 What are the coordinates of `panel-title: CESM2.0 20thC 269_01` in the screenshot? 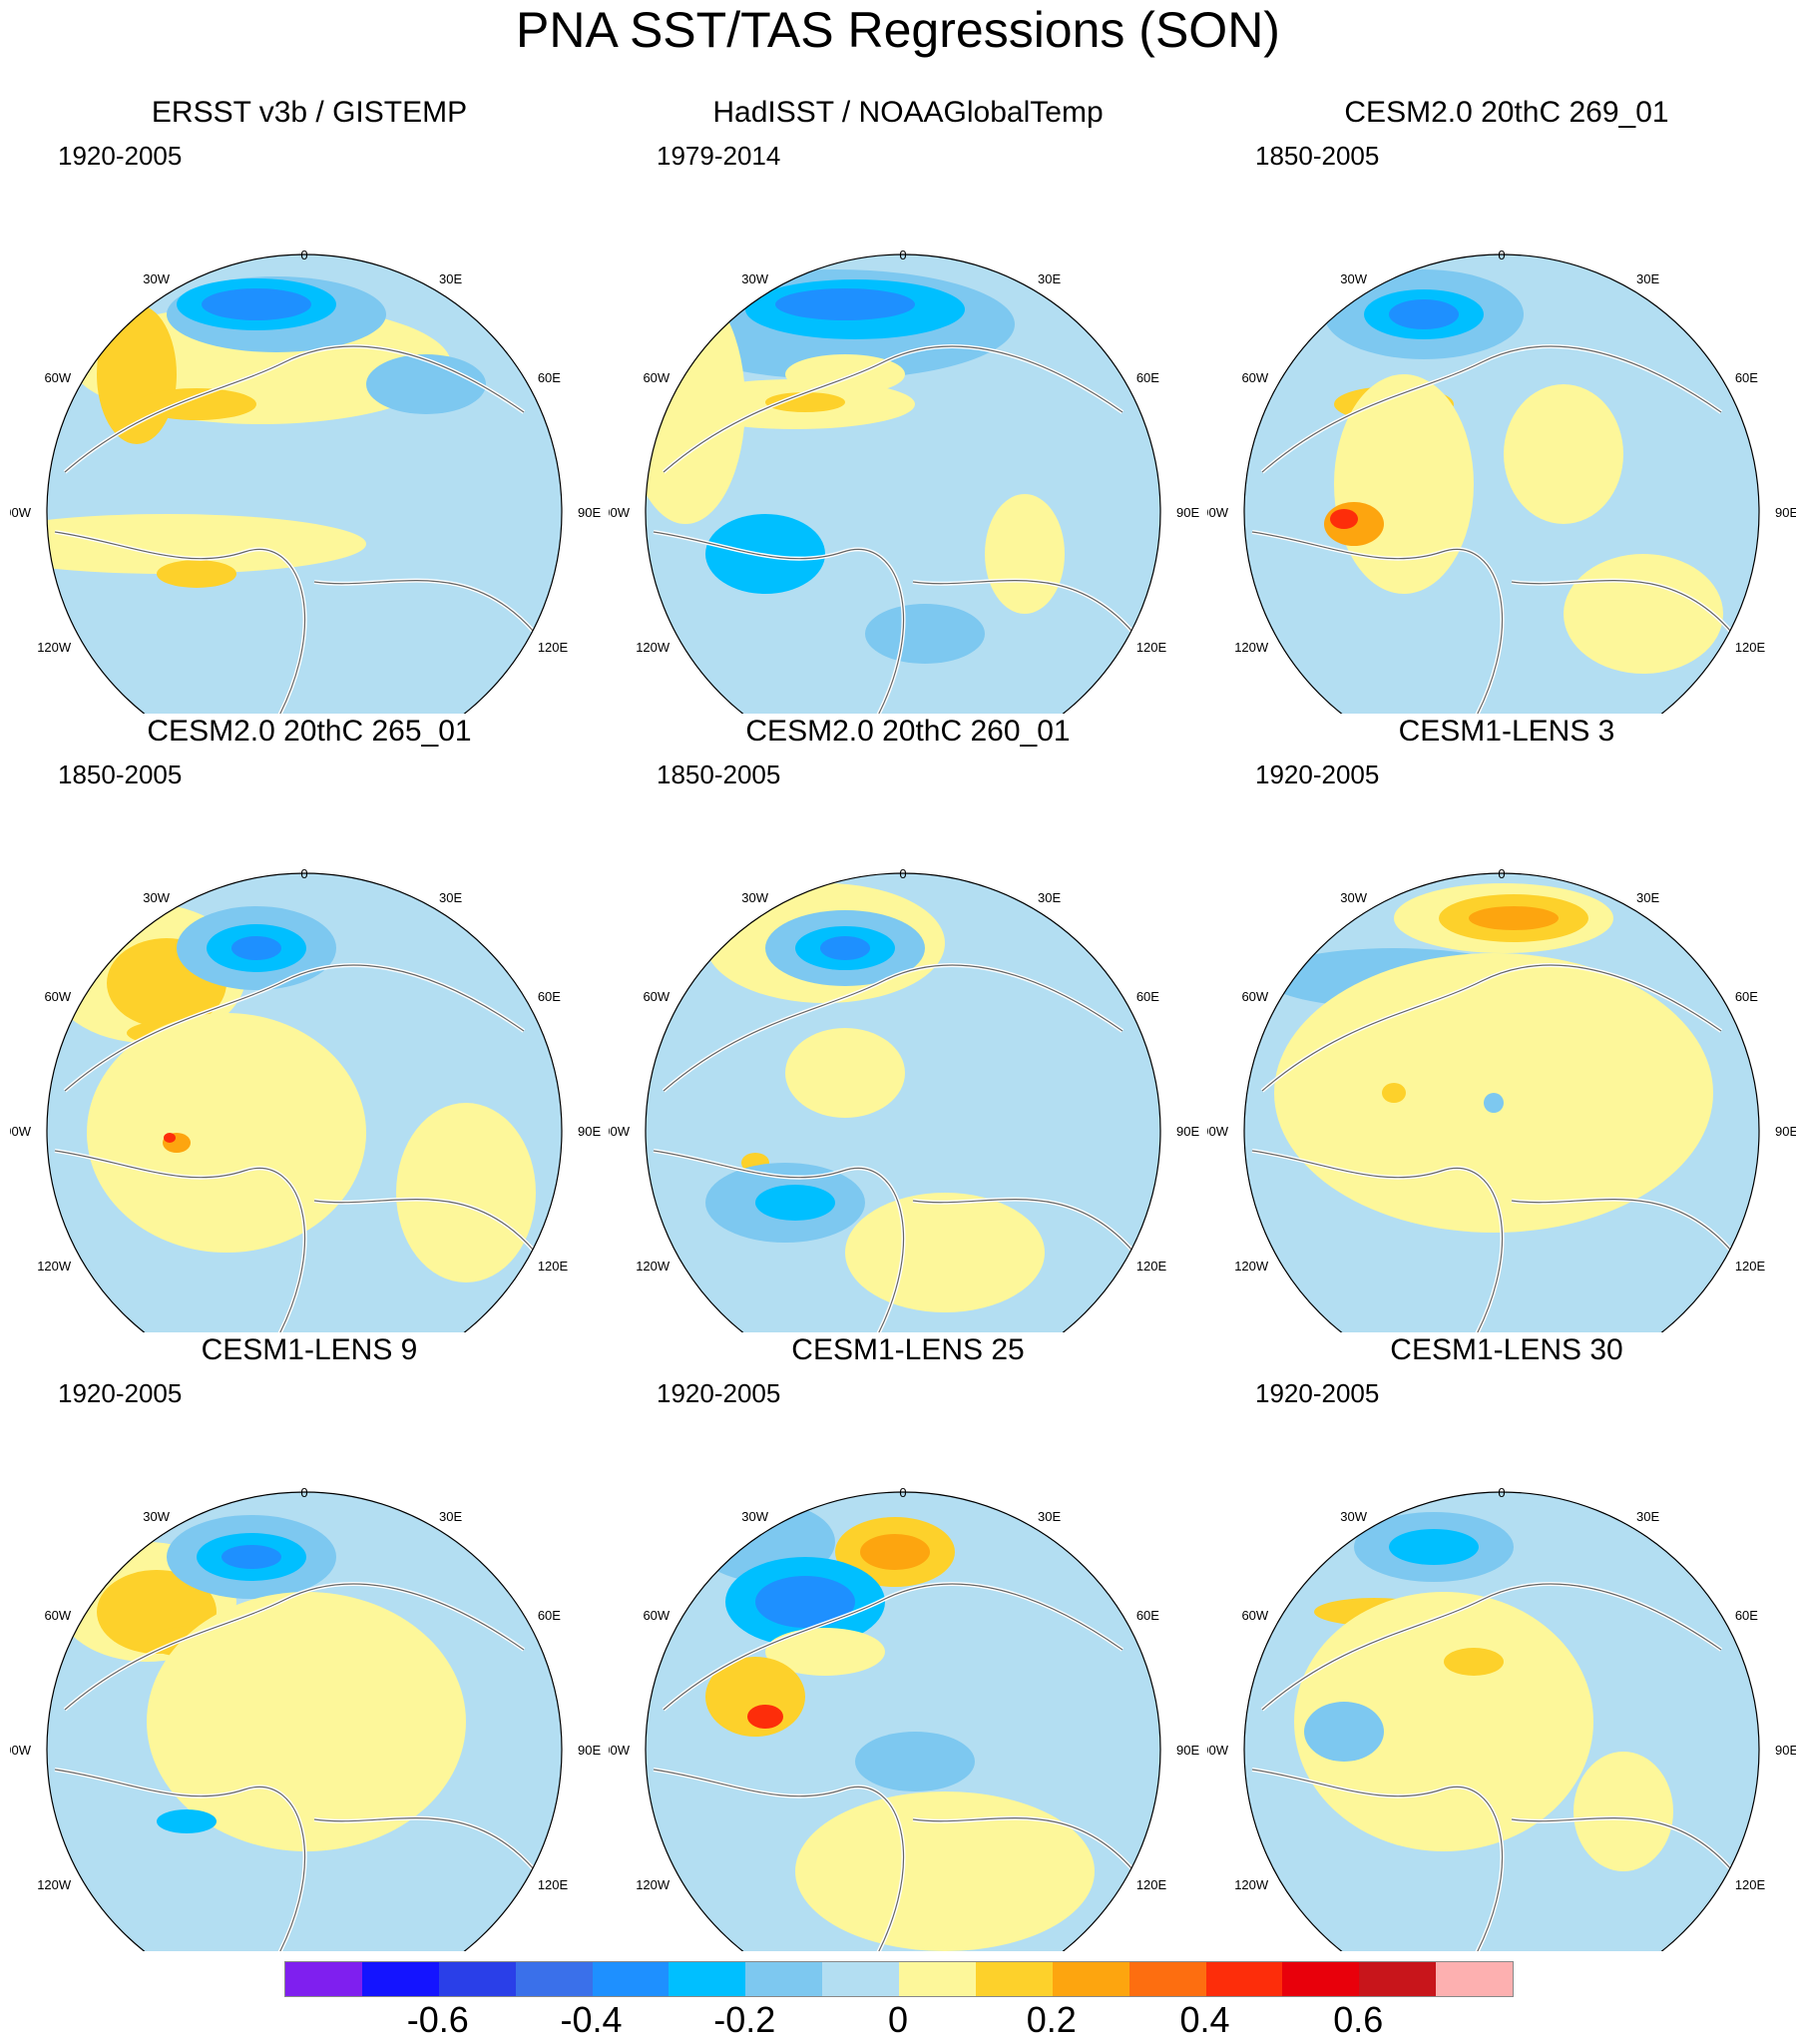 It's located at (1506, 112).